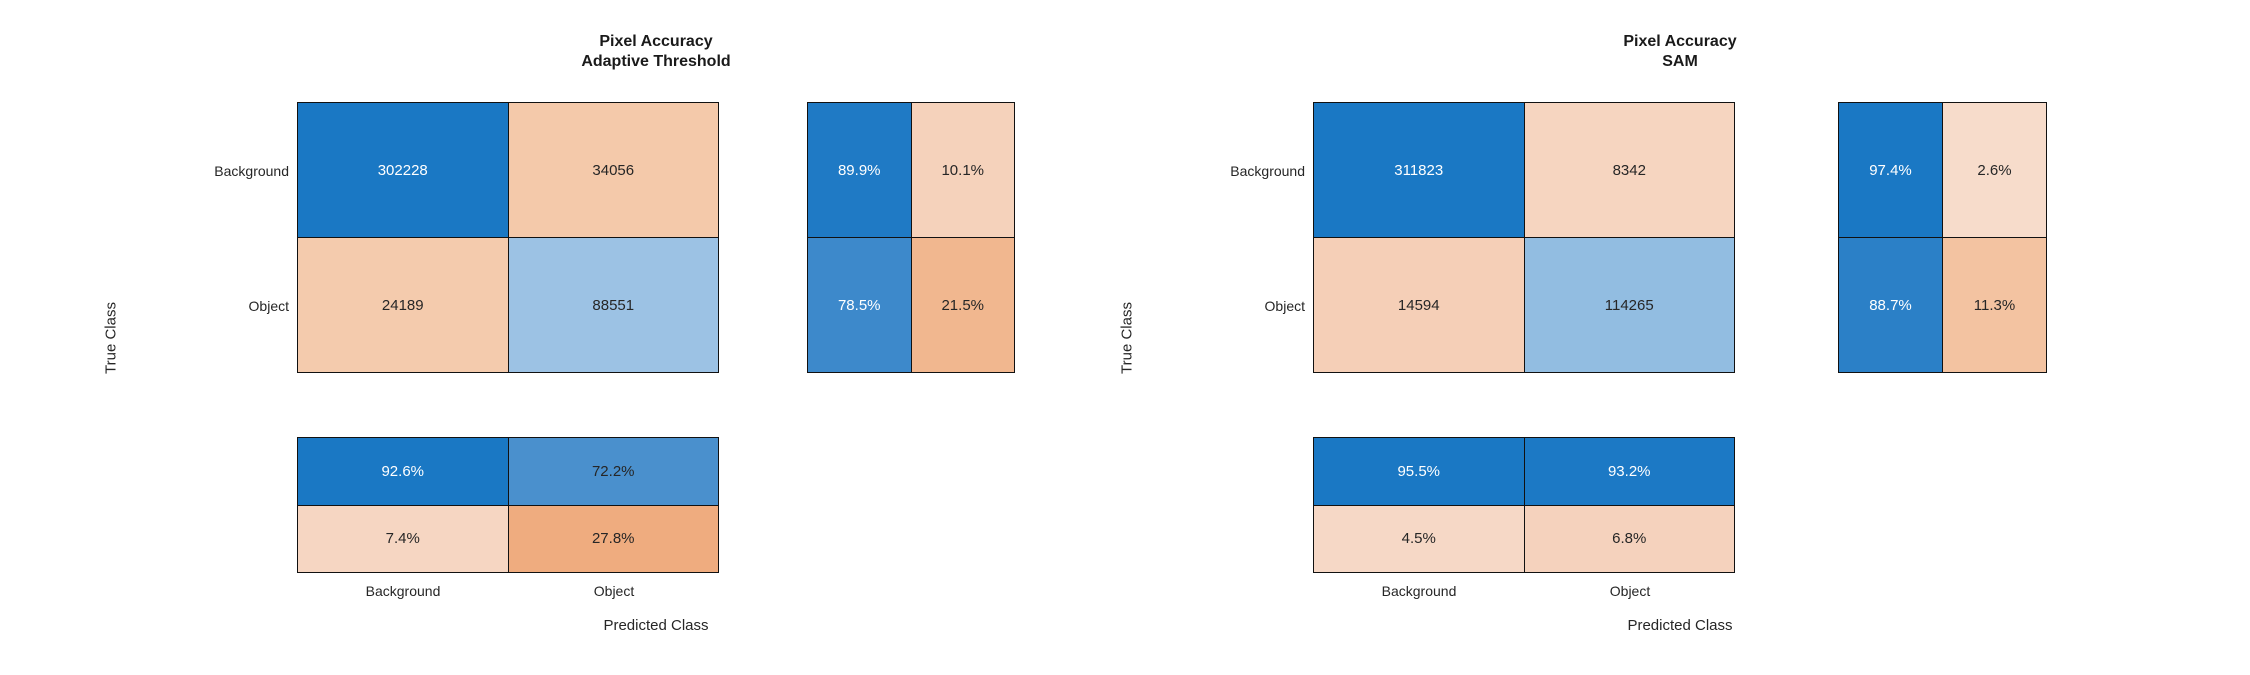  Describe the element at coordinates (656, 61) in the screenshot. I see `chart-title-line2: Adaptive Threshold` at that location.